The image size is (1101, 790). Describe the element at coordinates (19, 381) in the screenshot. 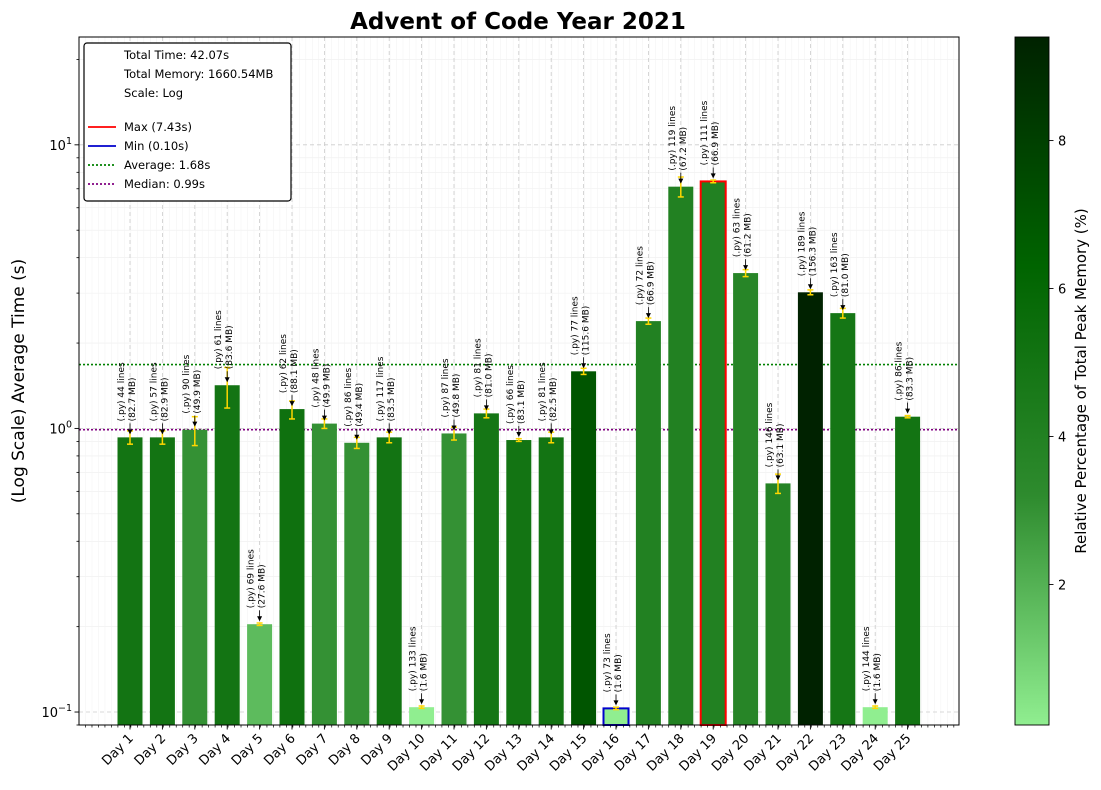

I see `y-axis-label: (Log Scale) Average Time (s)` at that location.